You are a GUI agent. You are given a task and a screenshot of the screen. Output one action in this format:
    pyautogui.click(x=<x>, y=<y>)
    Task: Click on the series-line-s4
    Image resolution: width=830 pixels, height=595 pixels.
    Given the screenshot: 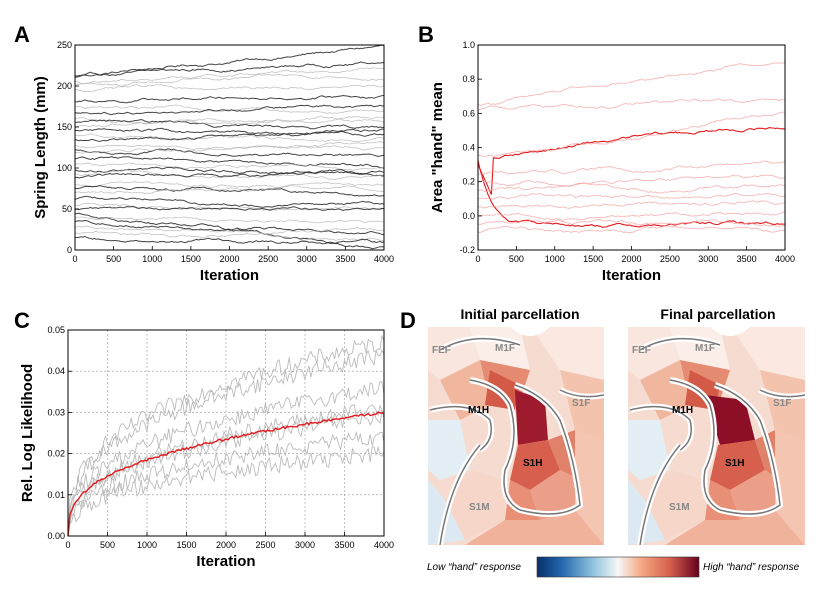 What is the action you would take?
    pyautogui.click(x=229, y=76)
    